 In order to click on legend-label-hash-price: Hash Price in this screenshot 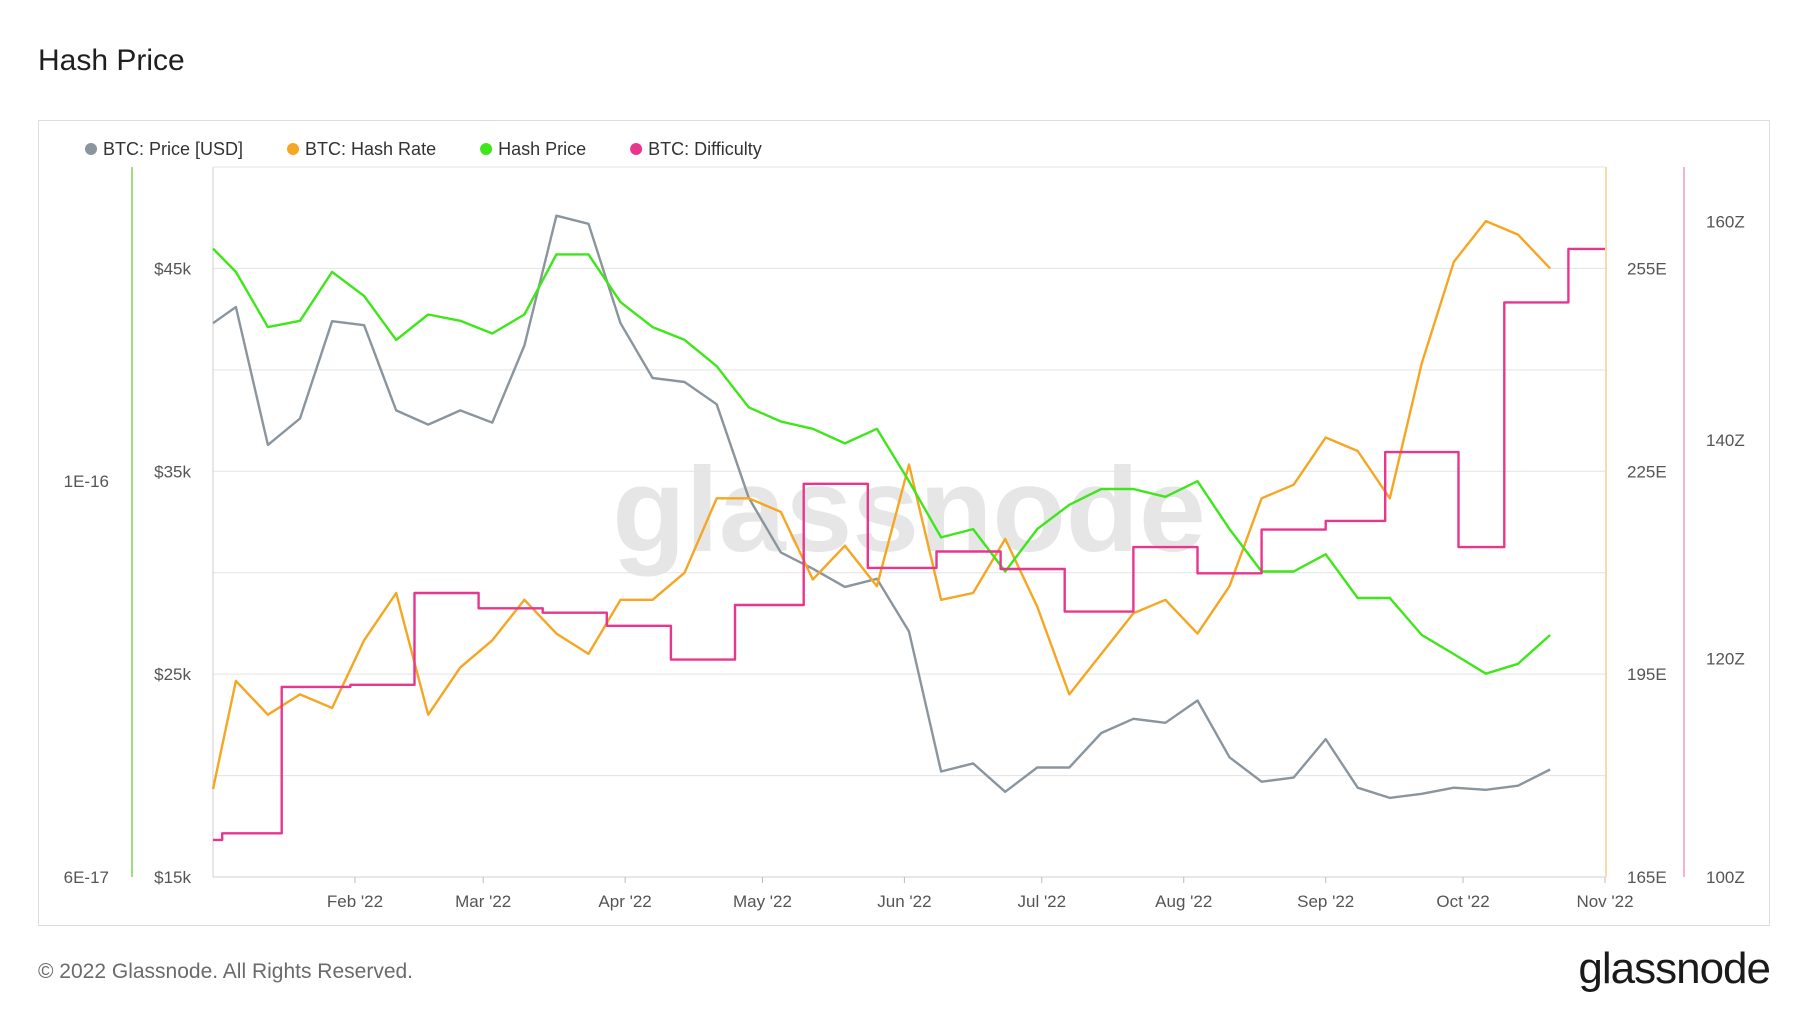, I will do `click(542, 149)`.